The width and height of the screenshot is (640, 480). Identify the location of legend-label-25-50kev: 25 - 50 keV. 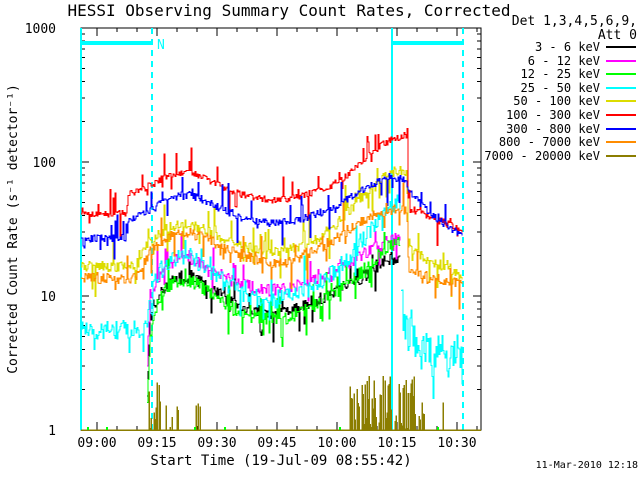
(560, 88).